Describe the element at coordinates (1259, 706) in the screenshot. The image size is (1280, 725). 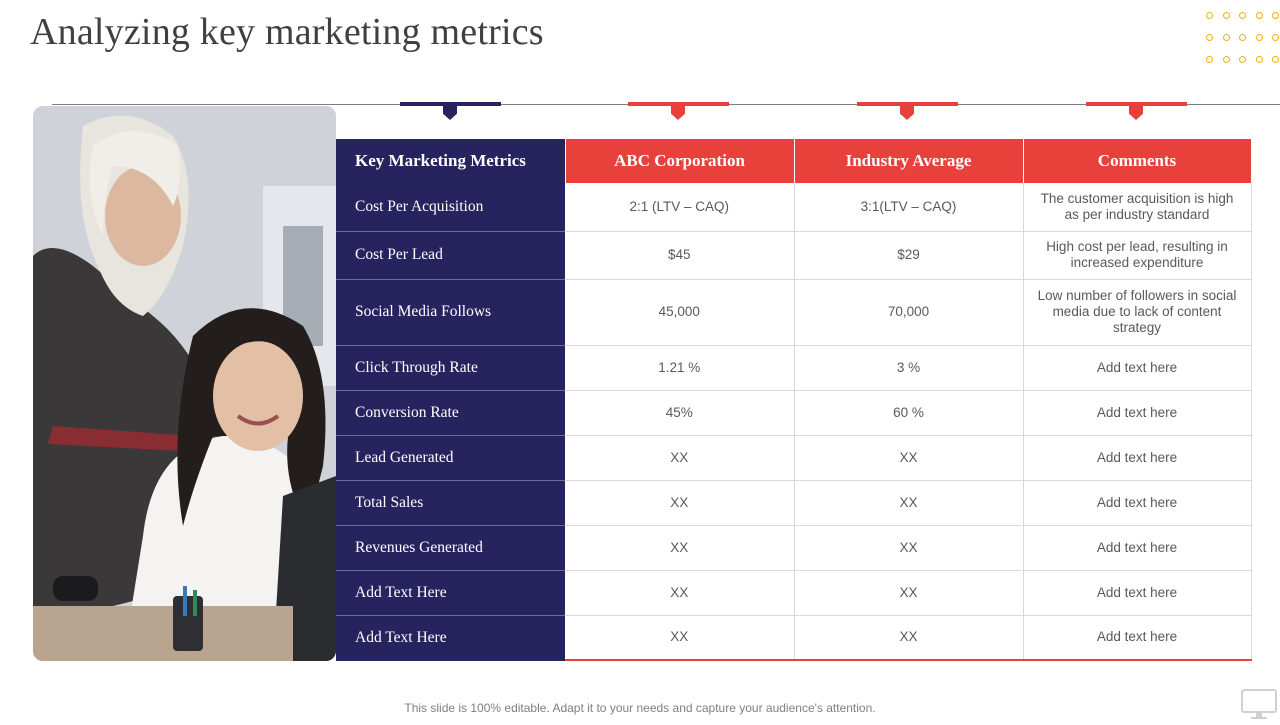
I see `monitor-icon` at that location.